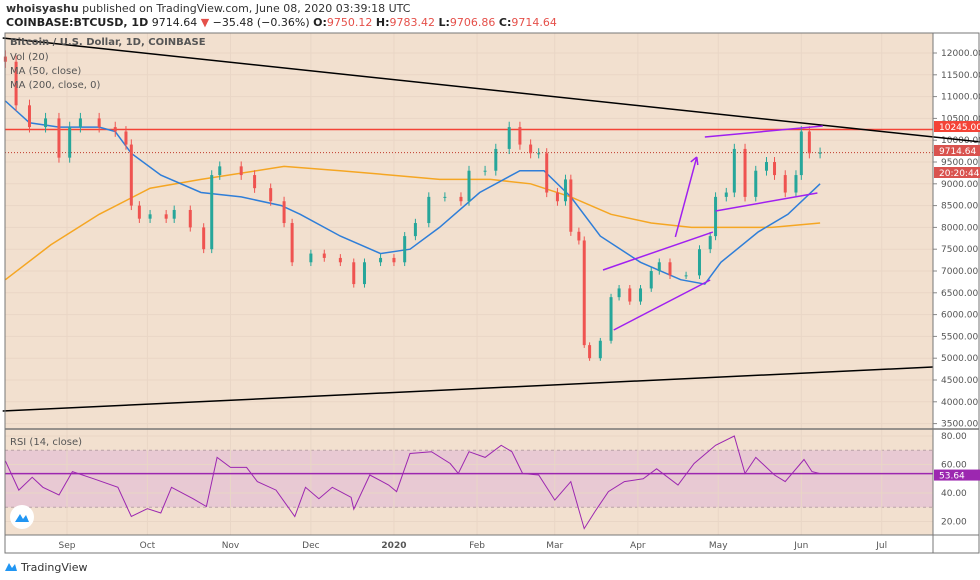  What do you see at coordinates (954, 494) in the screenshot?
I see `rsi-tick-label: 40.00` at bounding box center [954, 494].